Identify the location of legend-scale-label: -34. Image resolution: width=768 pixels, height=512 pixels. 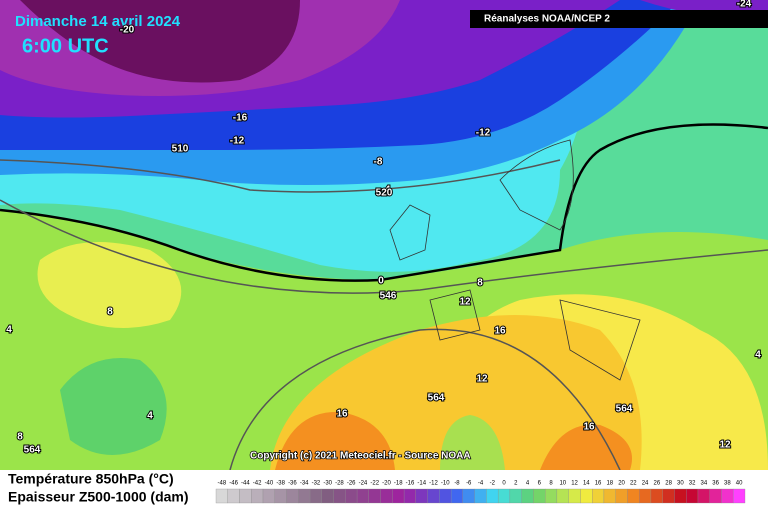
(304, 484).